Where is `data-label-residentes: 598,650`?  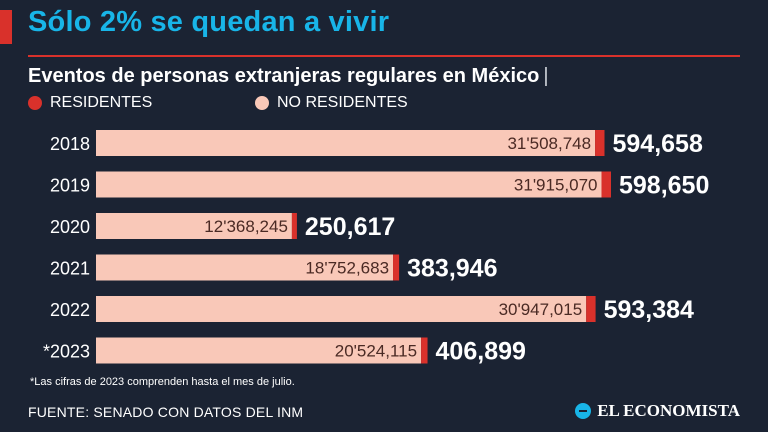
data-label-residentes: 598,650 is located at coordinates (664, 186).